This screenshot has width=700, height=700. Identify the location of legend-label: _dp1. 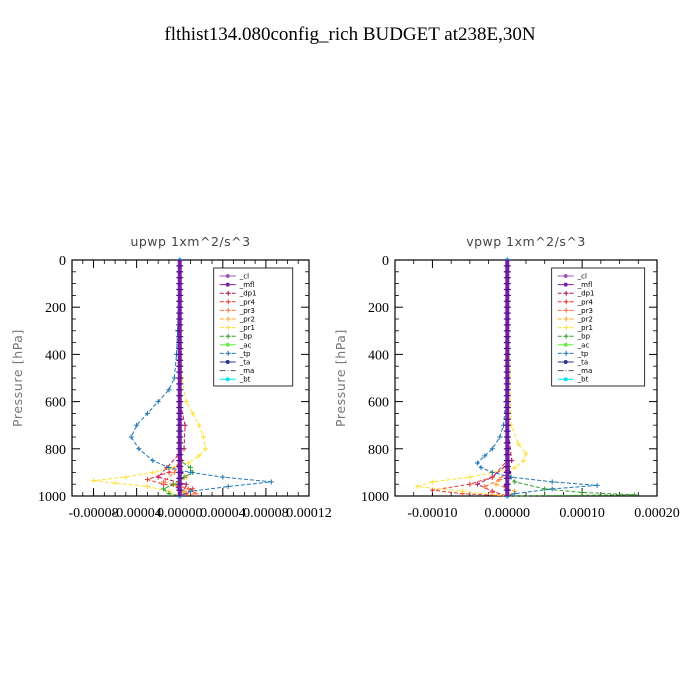
(248, 294).